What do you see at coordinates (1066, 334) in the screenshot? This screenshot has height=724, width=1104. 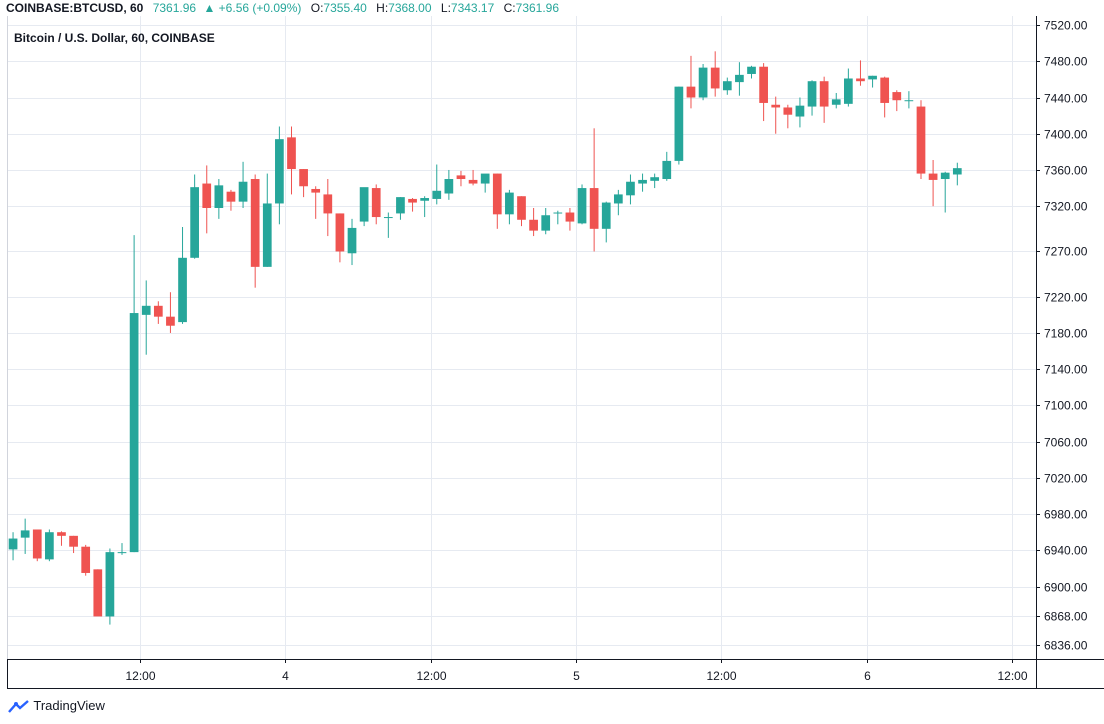 I see `y-tick-label: 7180.00` at bounding box center [1066, 334].